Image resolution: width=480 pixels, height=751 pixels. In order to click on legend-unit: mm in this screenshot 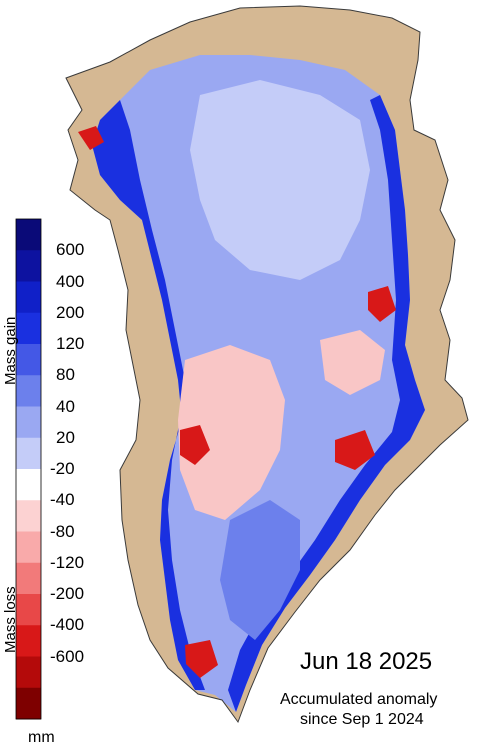, I will do `click(41, 737)`.